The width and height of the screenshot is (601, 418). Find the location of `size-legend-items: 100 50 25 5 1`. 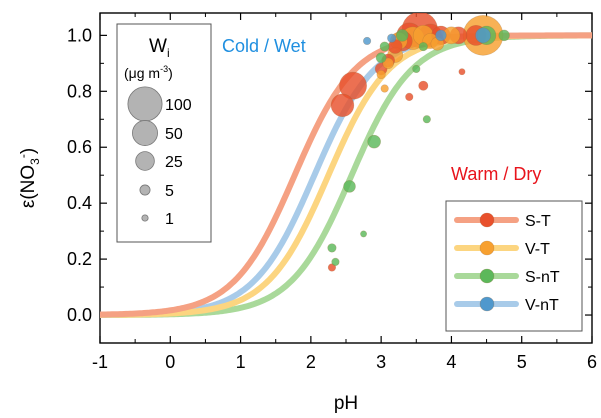

size-legend-items: 100 50 25 5 1 is located at coordinates (159, 157).